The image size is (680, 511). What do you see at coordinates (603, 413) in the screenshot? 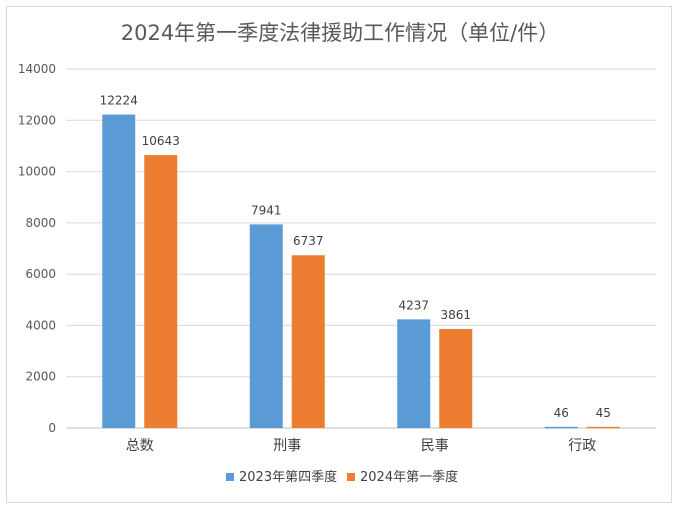
I see `data-label: 45` at bounding box center [603, 413].